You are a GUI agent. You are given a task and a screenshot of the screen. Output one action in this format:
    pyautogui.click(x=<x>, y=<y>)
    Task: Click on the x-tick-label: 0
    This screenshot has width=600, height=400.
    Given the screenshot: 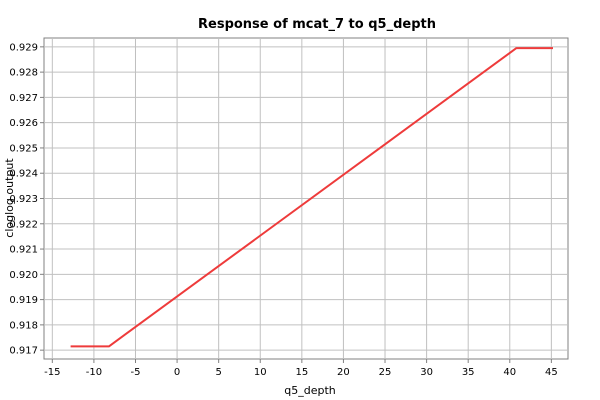 What is the action you would take?
    pyautogui.click(x=177, y=372)
    